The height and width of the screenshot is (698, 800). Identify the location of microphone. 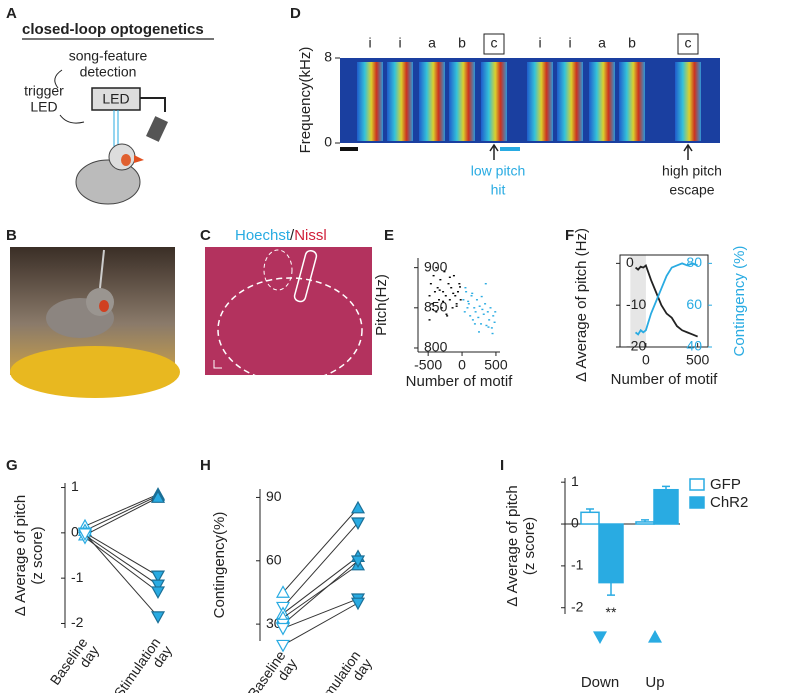
(157, 129).